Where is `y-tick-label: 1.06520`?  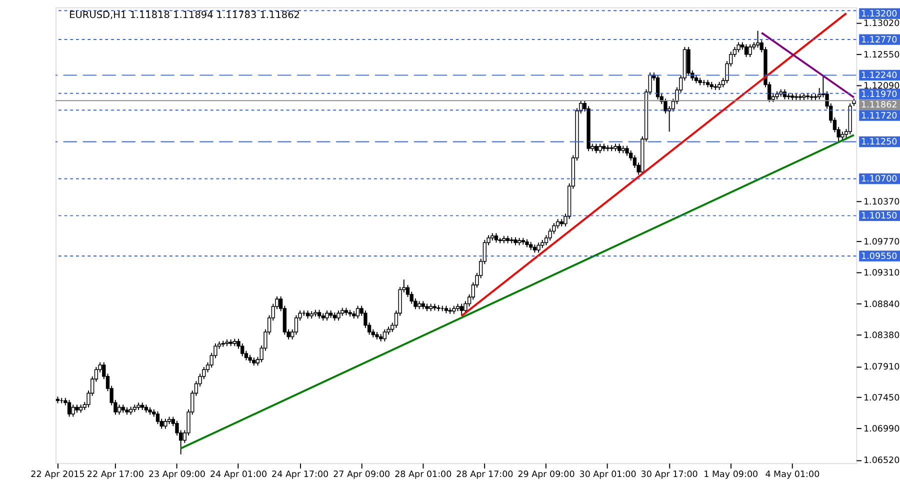 y-tick-label: 1.06520 is located at coordinates (881, 461).